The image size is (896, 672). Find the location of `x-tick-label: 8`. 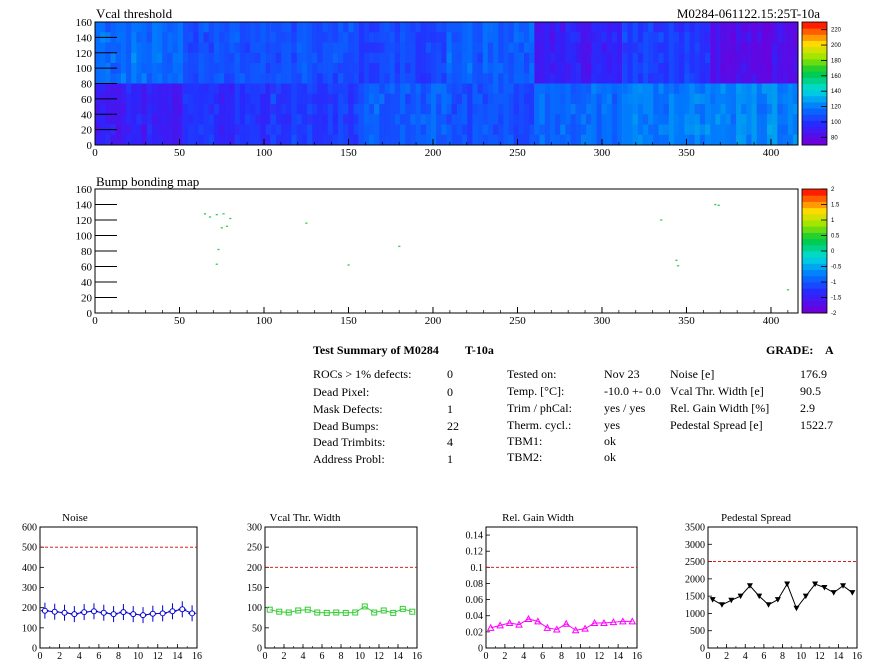

x-tick-label: 8 is located at coordinates (782, 656).